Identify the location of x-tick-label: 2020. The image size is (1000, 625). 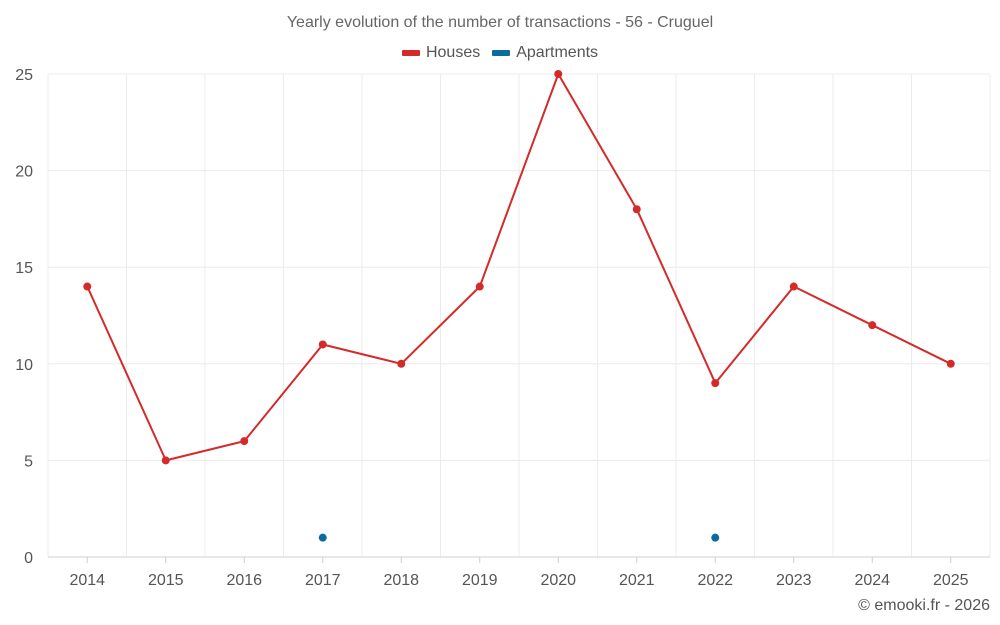
(558, 580).